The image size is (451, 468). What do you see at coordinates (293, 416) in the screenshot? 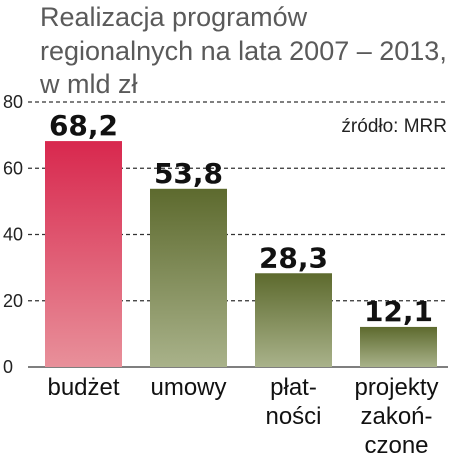
I see `category-label-3-line-2: ności` at bounding box center [293, 416].